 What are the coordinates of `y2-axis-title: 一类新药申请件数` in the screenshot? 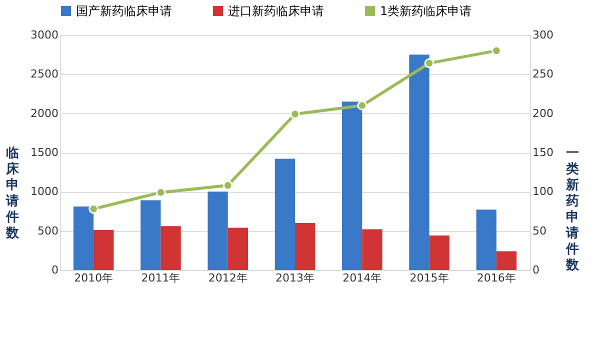 It's located at (572, 209).